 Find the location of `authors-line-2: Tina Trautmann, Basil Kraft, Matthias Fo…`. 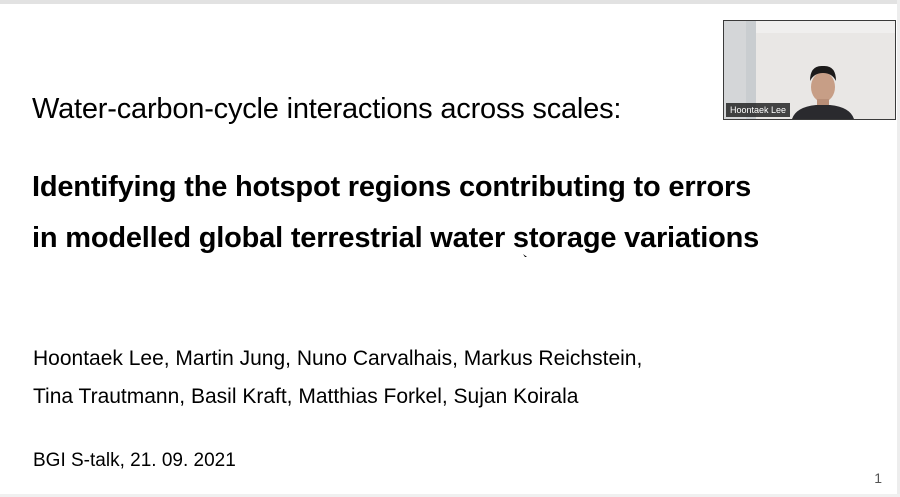

authors-line-2: Tina Trautmann, Basil Kraft, Matthias Fo… is located at coordinates (306, 396).